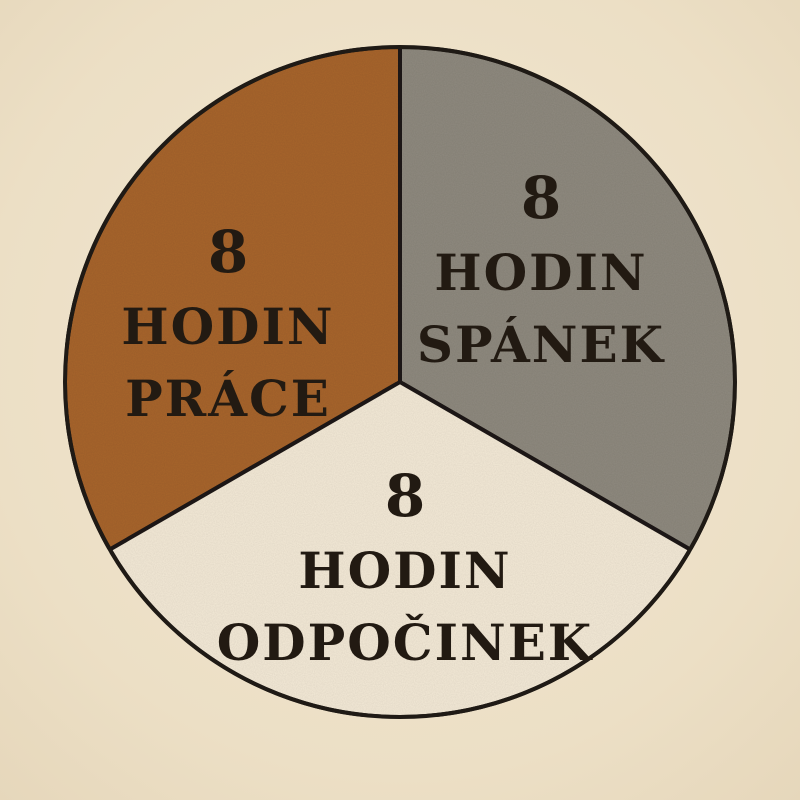 This screenshot has width=800, height=800. Describe the element at coordinates (405, 642) in the screenshot. I see `slice-name: ODPOČINEK` at that location.